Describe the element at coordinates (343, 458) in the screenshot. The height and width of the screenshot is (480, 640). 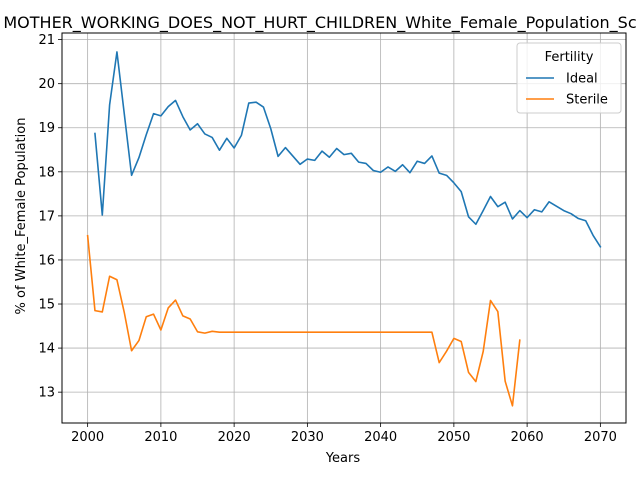
I see `x-axis-label: Years` at that location.